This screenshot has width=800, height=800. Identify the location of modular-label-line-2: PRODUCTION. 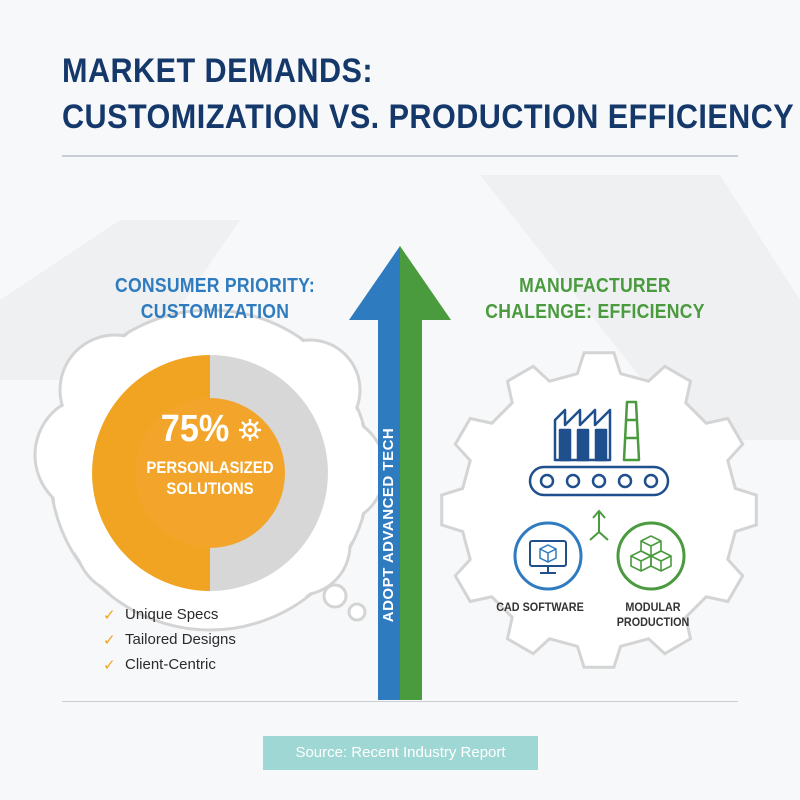
(653, 622).